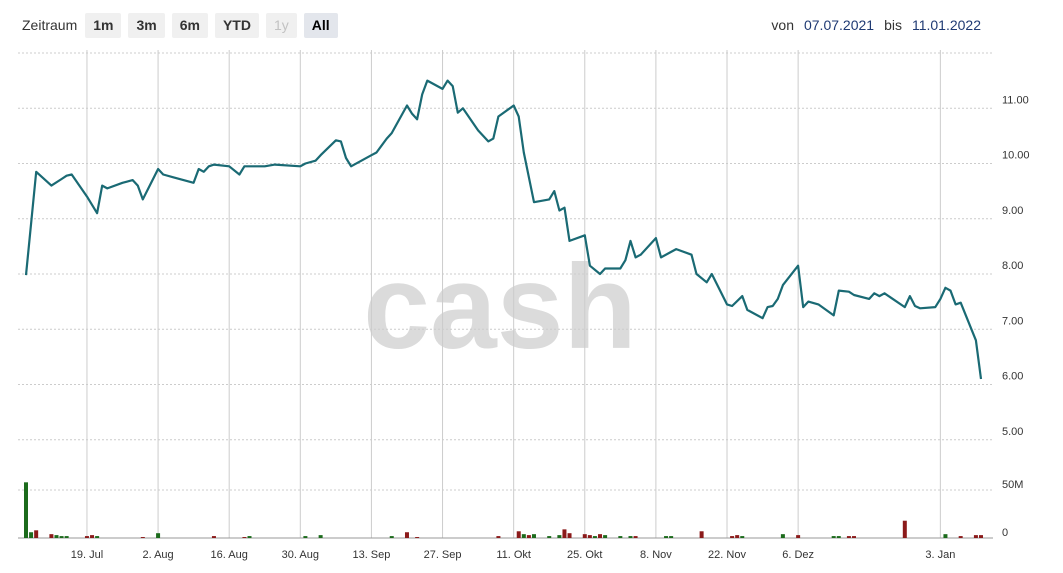 This screenshot has width=1063, height=573. I want to click on range-button-all: All, so click(320, 25).